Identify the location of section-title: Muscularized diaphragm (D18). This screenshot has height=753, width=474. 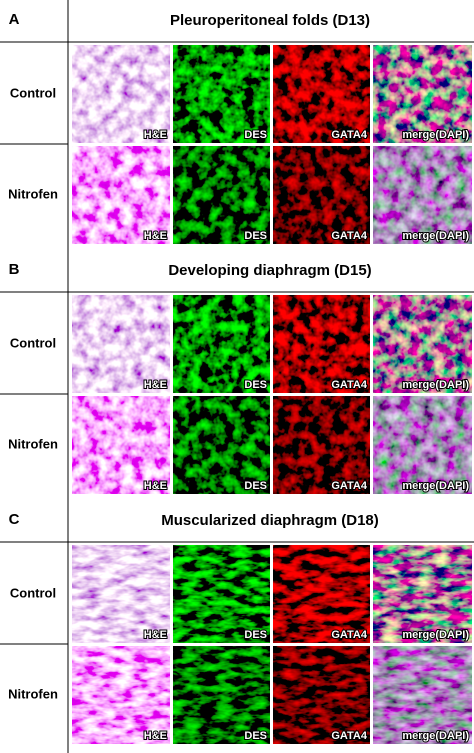
(270, 520).